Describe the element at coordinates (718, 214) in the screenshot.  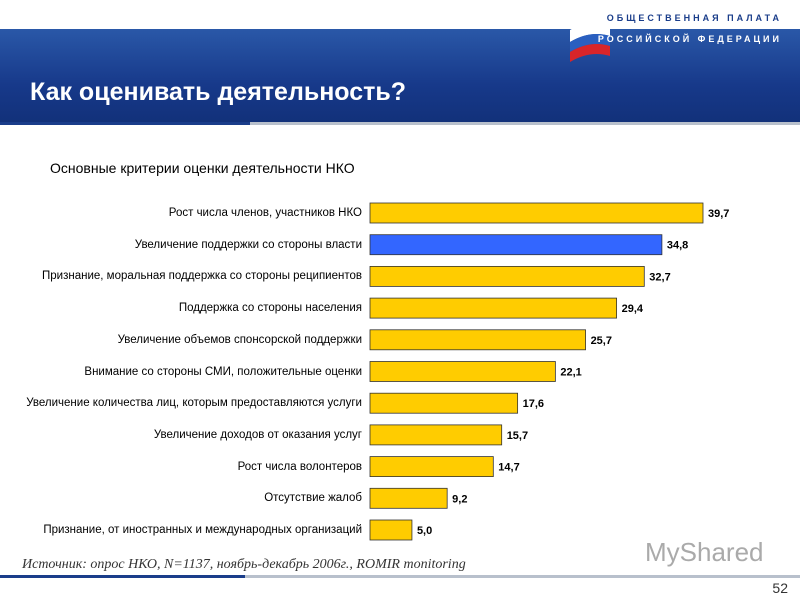
I see `value-label: 39,7` at that location.